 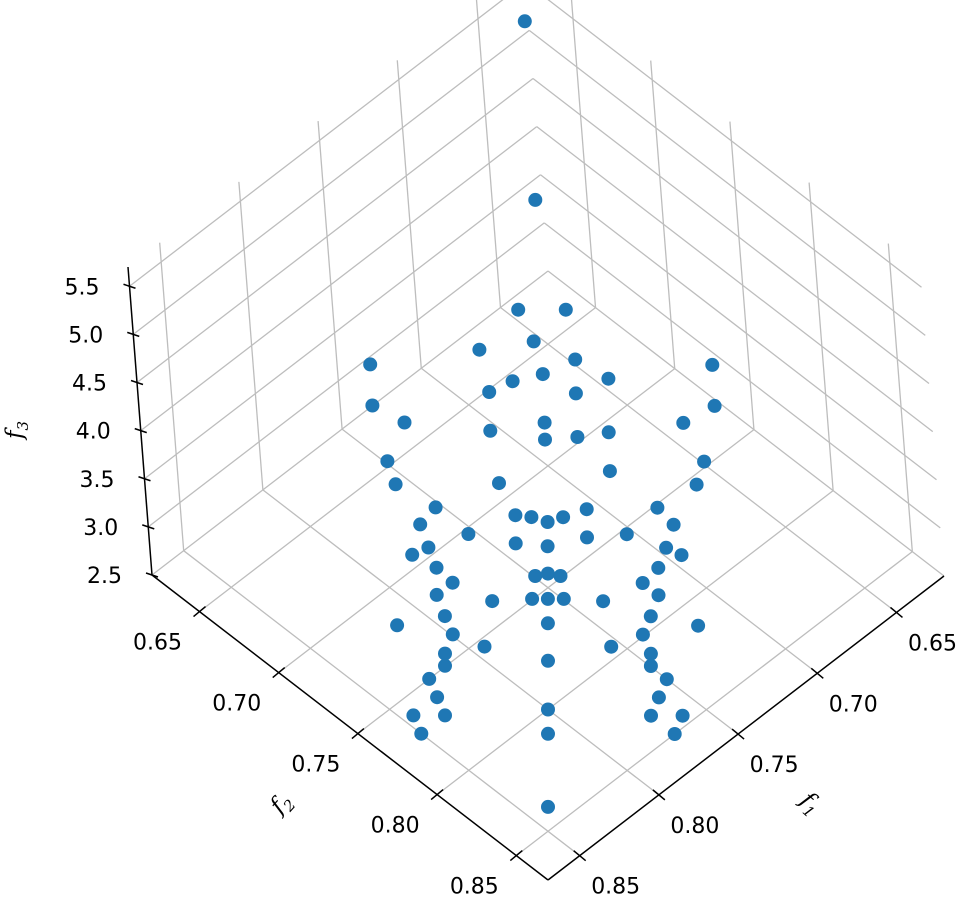 I want to click on x-tick-label: 0.80, so click(x=694, y=826).